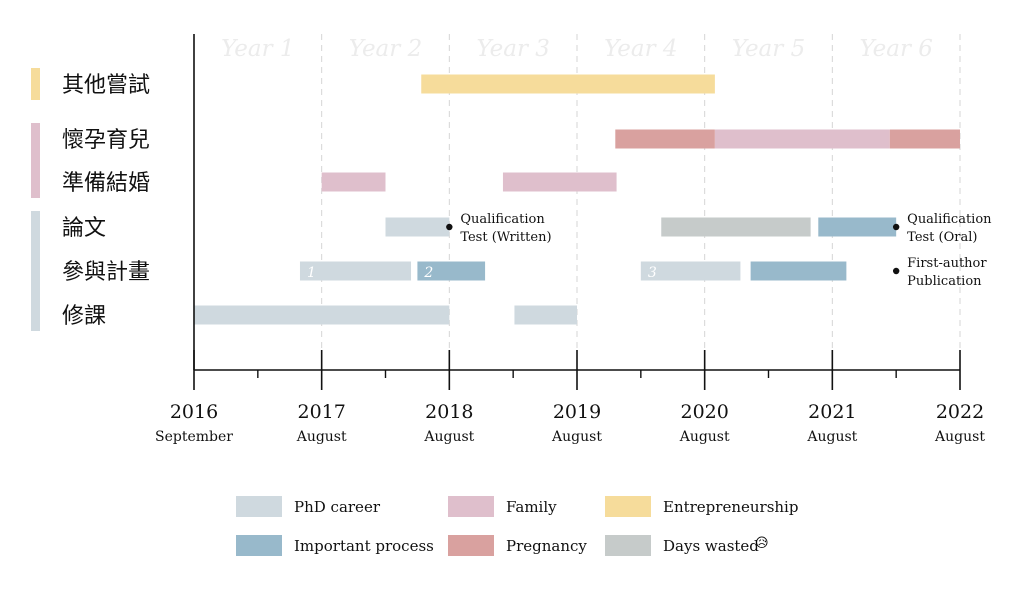  Describe the element at coordinates (942, 237) in the screenshot. I see `milestone-label: Test (Oral)` at that location.